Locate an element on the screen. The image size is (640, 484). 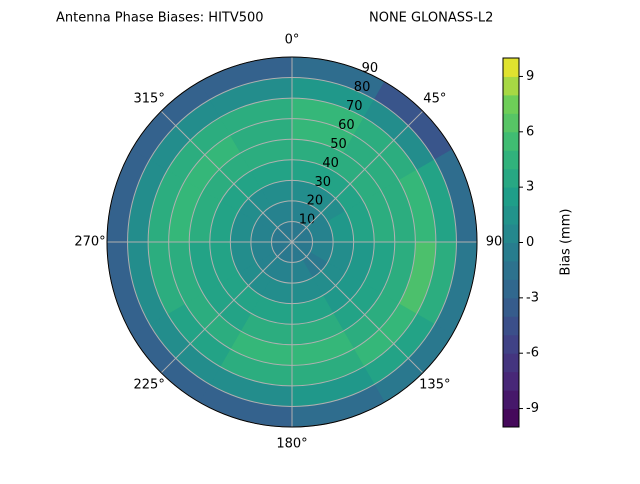
theta-tick-label: 270° is located at coordinates (89, 242).